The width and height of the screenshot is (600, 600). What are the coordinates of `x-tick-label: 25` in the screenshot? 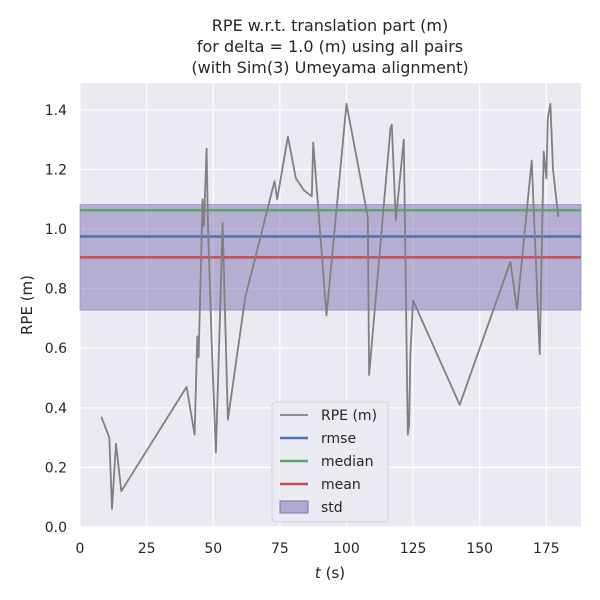 It's located at (147, 549).